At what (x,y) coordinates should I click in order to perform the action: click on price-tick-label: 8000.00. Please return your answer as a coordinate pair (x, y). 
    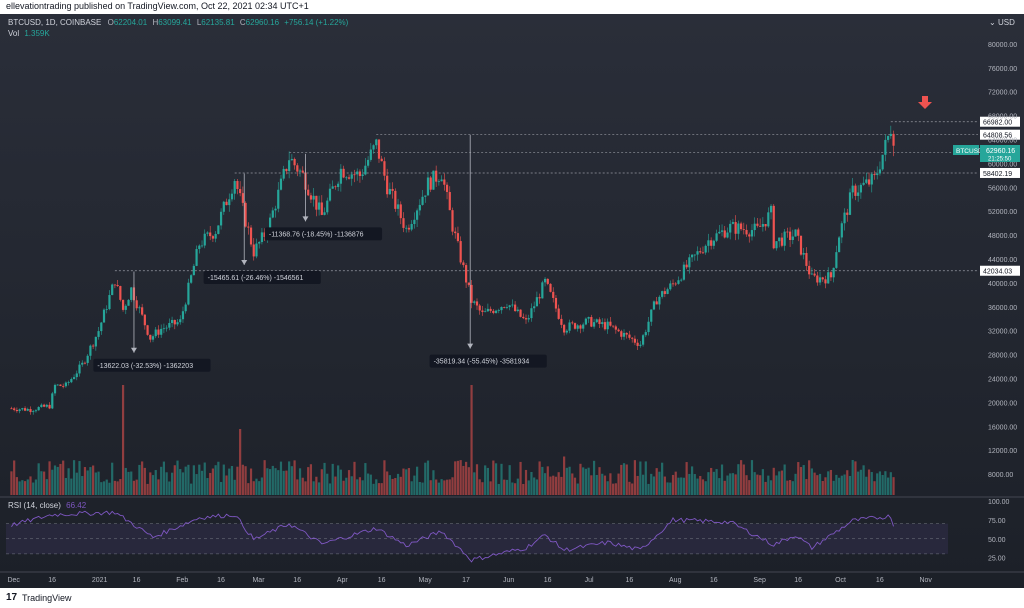
    Looking at the image, I should click on (1000, 475).